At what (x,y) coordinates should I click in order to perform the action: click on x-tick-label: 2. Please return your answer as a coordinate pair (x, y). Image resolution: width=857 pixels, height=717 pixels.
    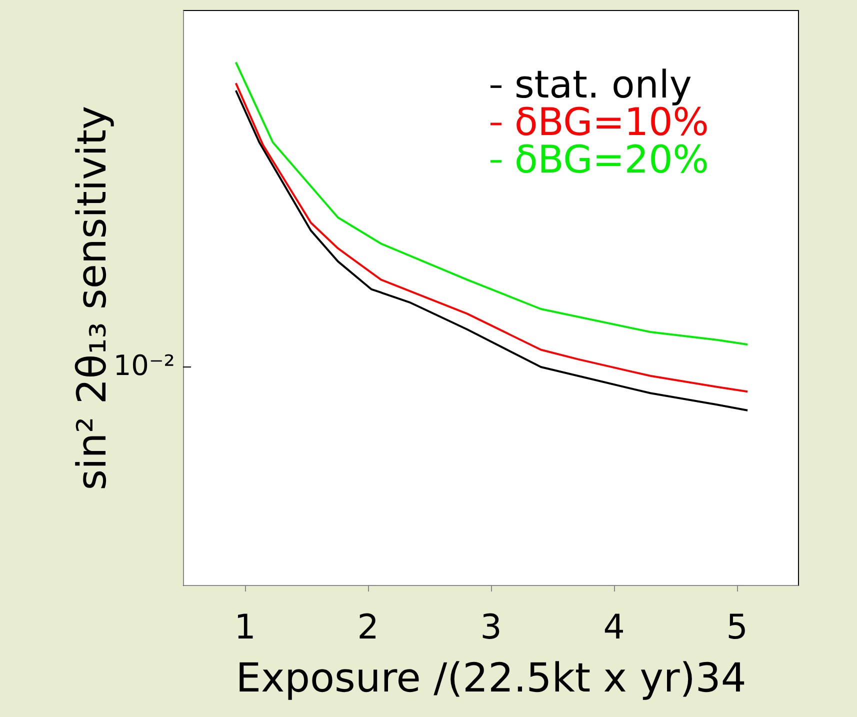
    Looking at the image, I should click on (368, 628).